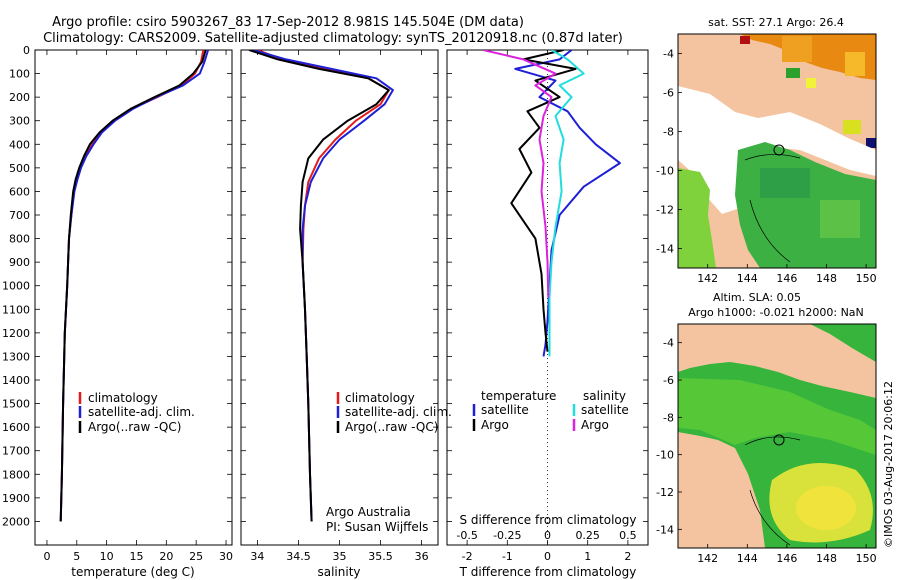 The width and height of the screenshot is (900, 580). What do you see at coordinates (16, 333) in the screenshot?
I see `depth-tick-label: 1200` at bounding box center [16, 333].